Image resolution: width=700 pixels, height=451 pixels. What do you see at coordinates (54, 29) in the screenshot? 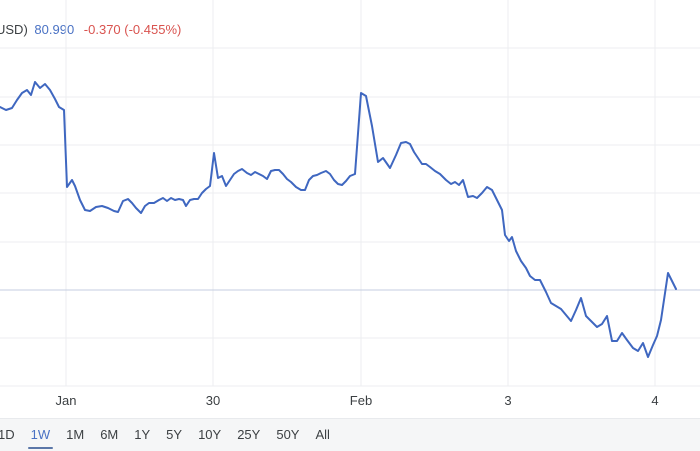
I see `current-price: 80.990` at bounding box center [54, 29].